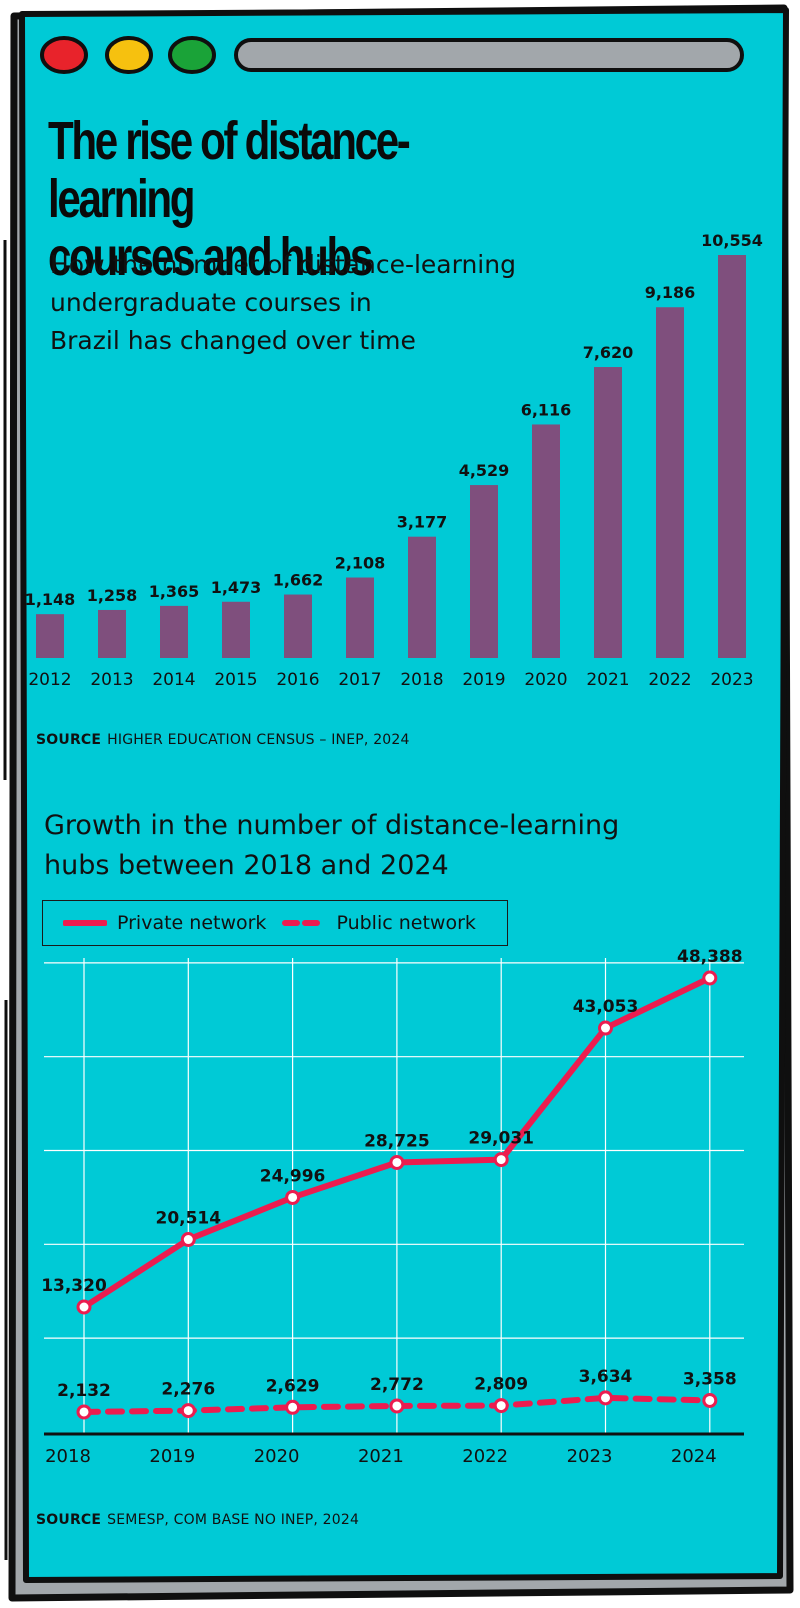 Image resolution: width=800 pixels, height=1608 pixels. I want to click on private-value-label: 43,053, so click(606, 1007).